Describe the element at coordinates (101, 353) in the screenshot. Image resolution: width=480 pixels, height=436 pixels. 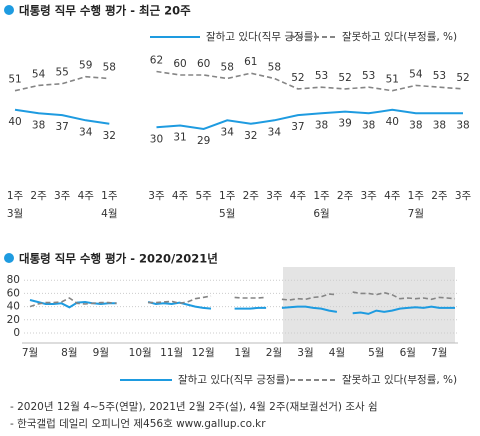
I see `x-tick-label: 9월` at that location.